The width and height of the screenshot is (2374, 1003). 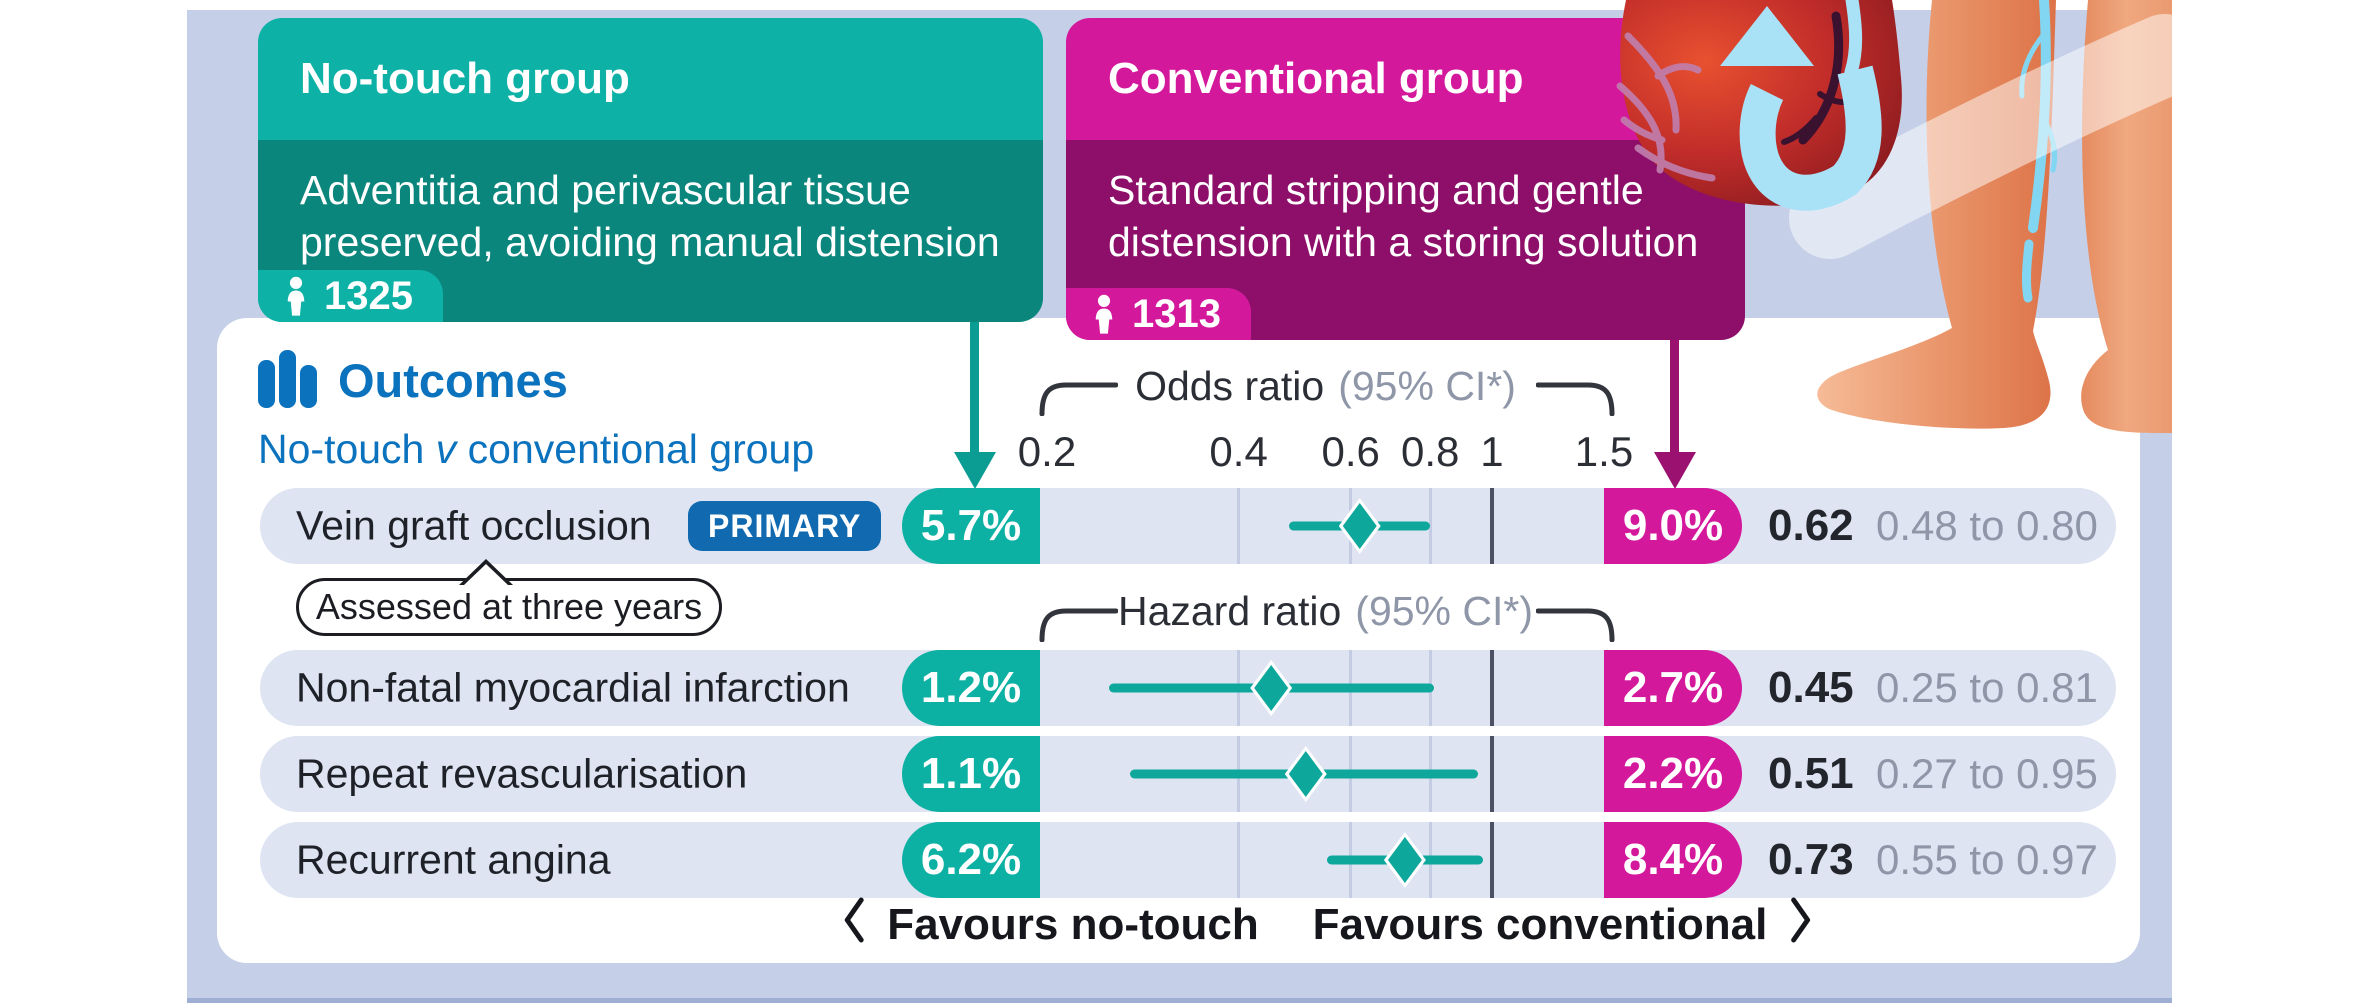 I want to click on no-touch-percent: 5.7%, so click(x=971, y=526).